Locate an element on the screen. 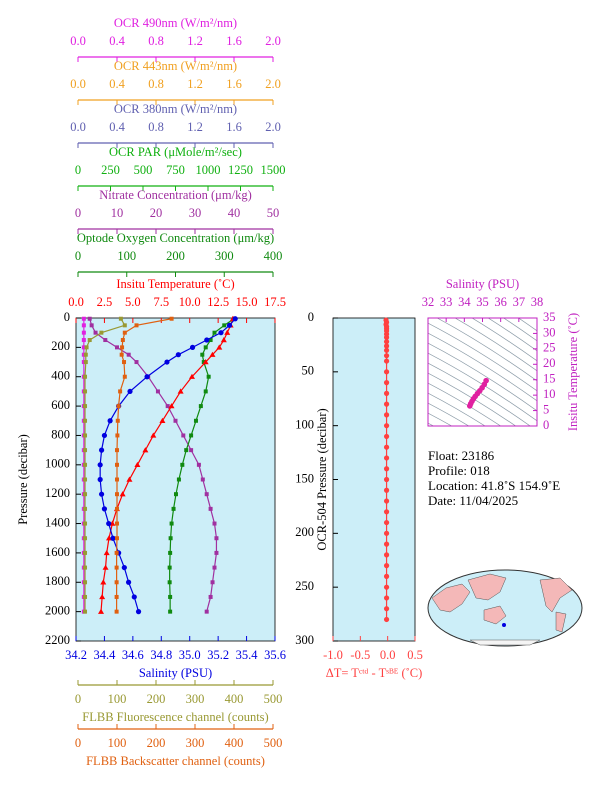 The image size is (598, 785). axis-title: Optode Oxygen Concentration (μm/kg) is located at coordinates (175, 238).